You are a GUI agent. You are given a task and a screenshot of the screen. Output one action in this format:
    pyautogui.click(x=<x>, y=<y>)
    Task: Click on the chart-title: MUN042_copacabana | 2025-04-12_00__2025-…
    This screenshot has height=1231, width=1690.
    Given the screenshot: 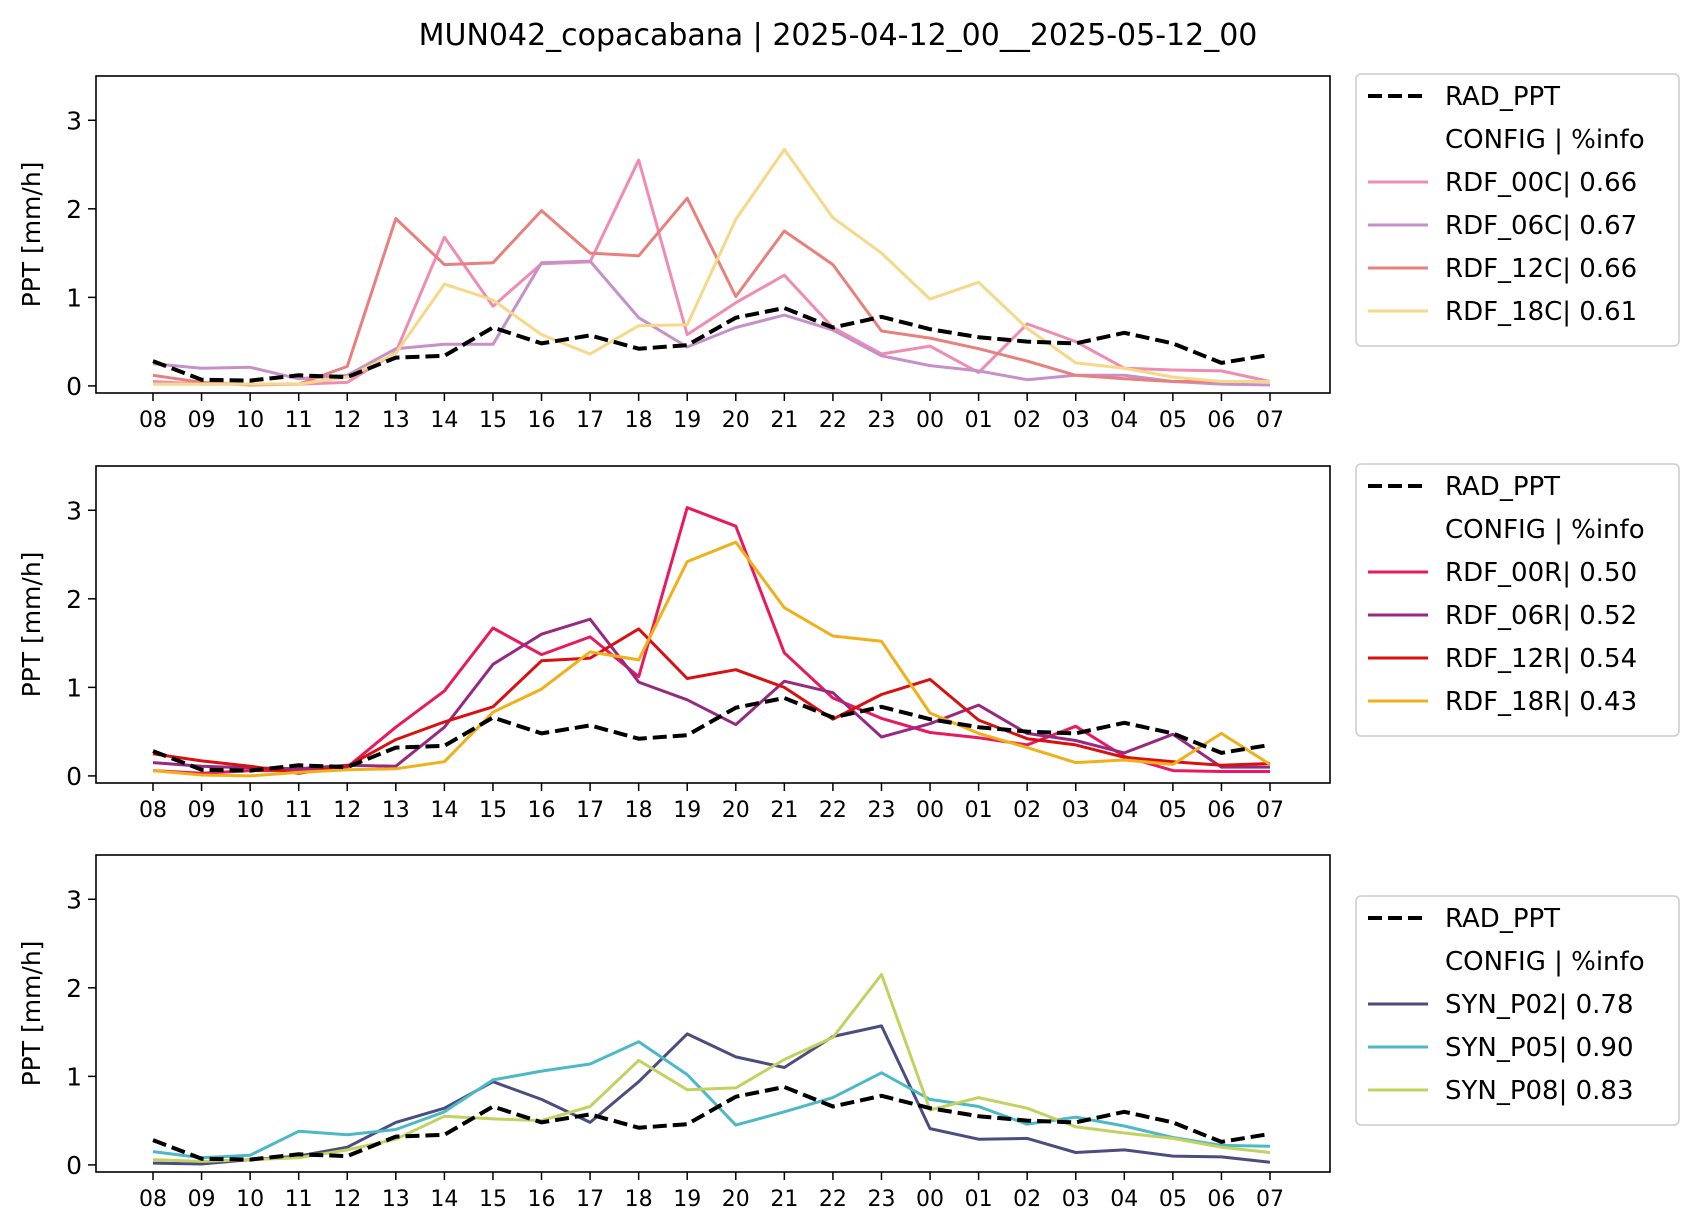 What is the action you would take?
    pyautogui.click(x=838, y=35)
    